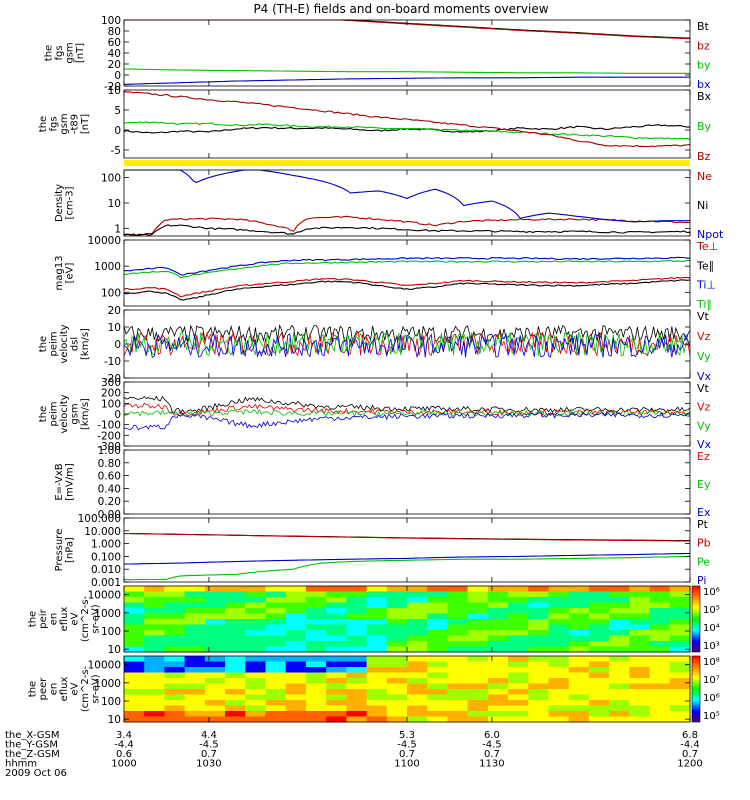  I want to click on series-line, so click(406, 537).